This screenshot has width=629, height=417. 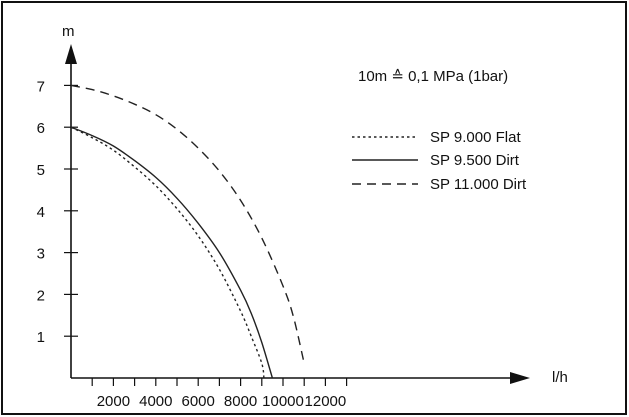 I want to click on y-tick-label: 2, so click(x=41, y=295).